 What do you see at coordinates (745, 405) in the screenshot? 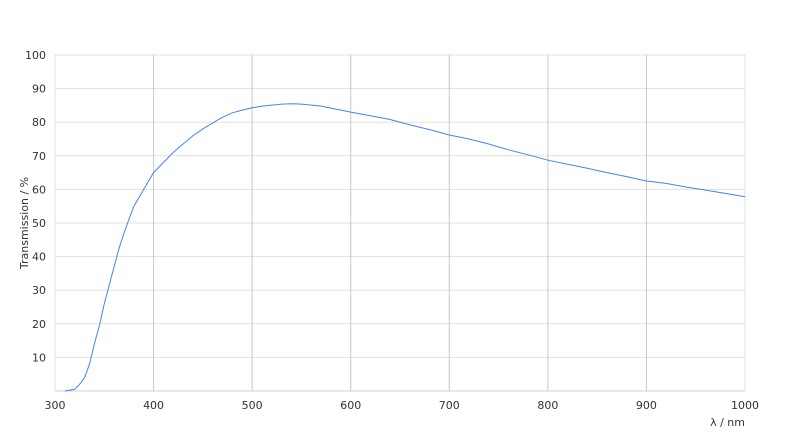
I see `x-tick-label: 1000` at bounding box center [745, 405].